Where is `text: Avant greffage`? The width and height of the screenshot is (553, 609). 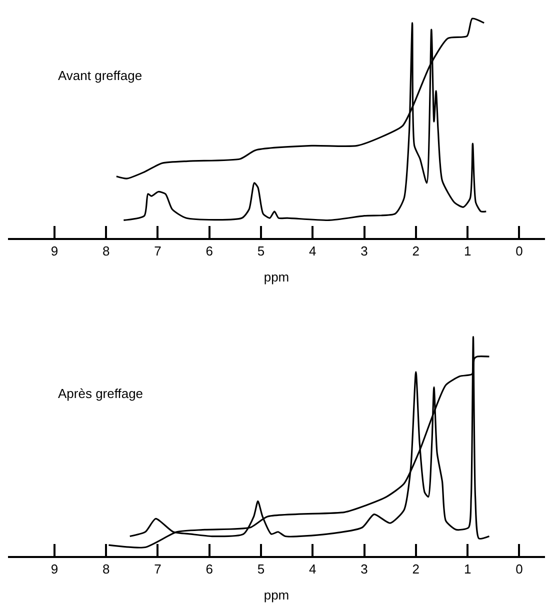
text: Avant greffage is located at coordinates (100, 75).